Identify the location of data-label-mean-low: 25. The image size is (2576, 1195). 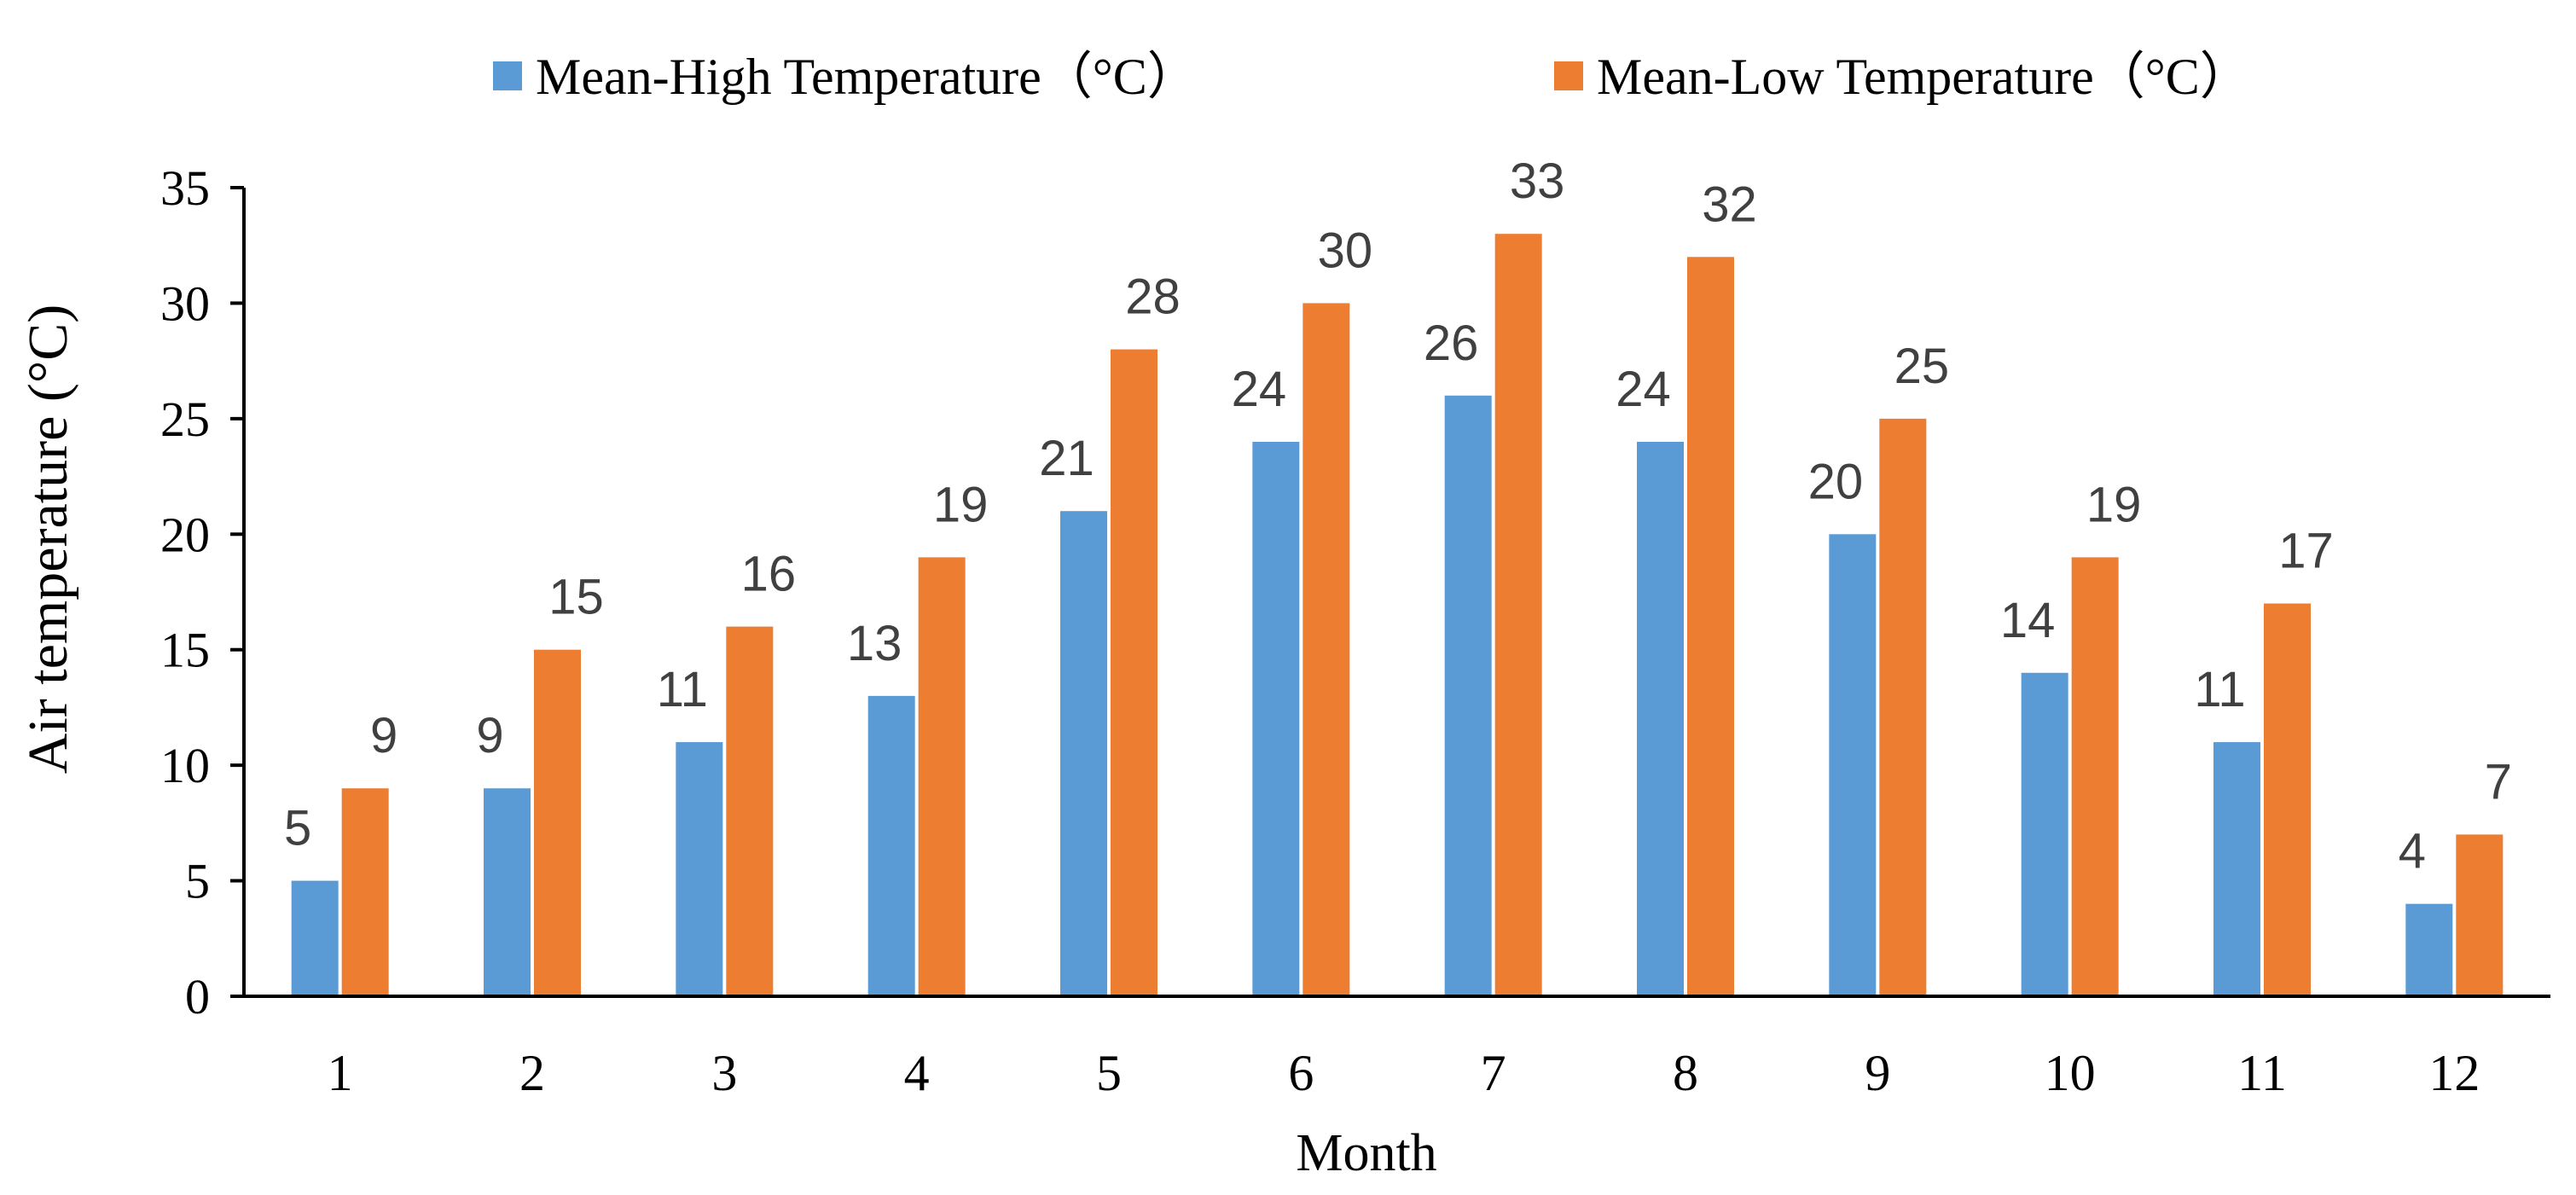
(1922, 367).